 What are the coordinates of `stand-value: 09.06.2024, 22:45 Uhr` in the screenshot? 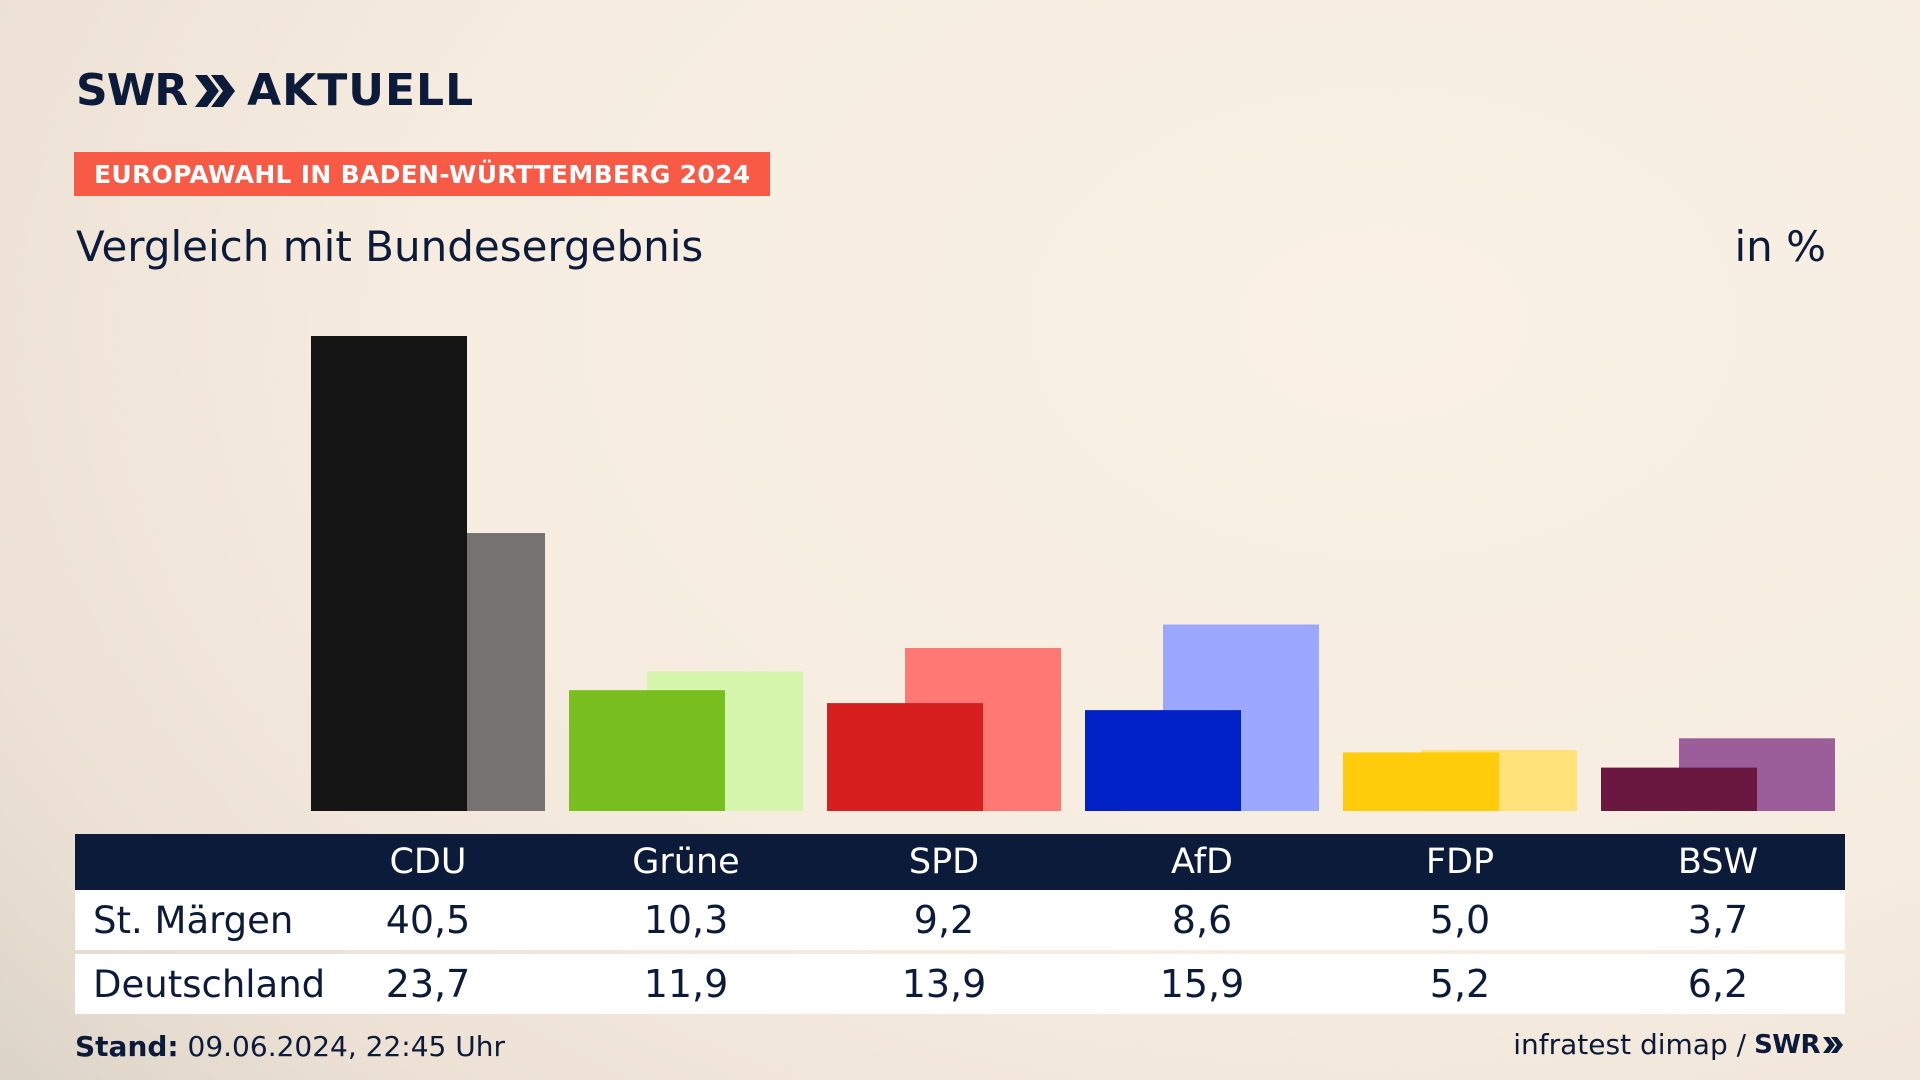 It's located at (346, 1046).